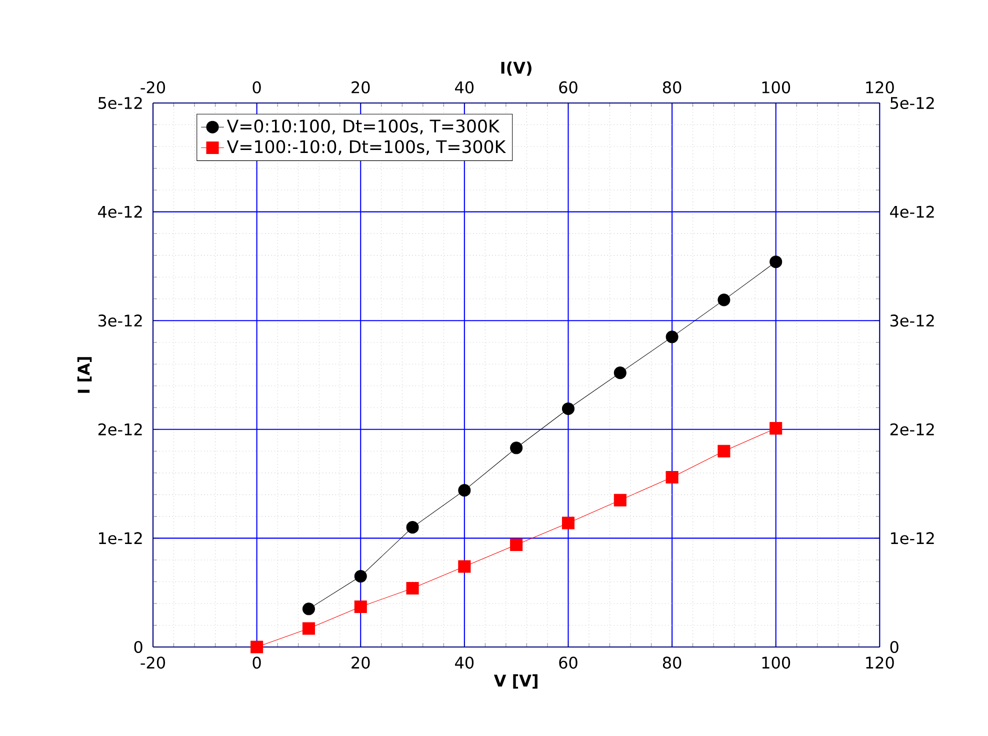 The image size is (988, 736). Describe the element at coordinates (366, 147) in the screenshot. I see `legend-label: V=100:-10:0, Dt=100s, T=300K` at that location.